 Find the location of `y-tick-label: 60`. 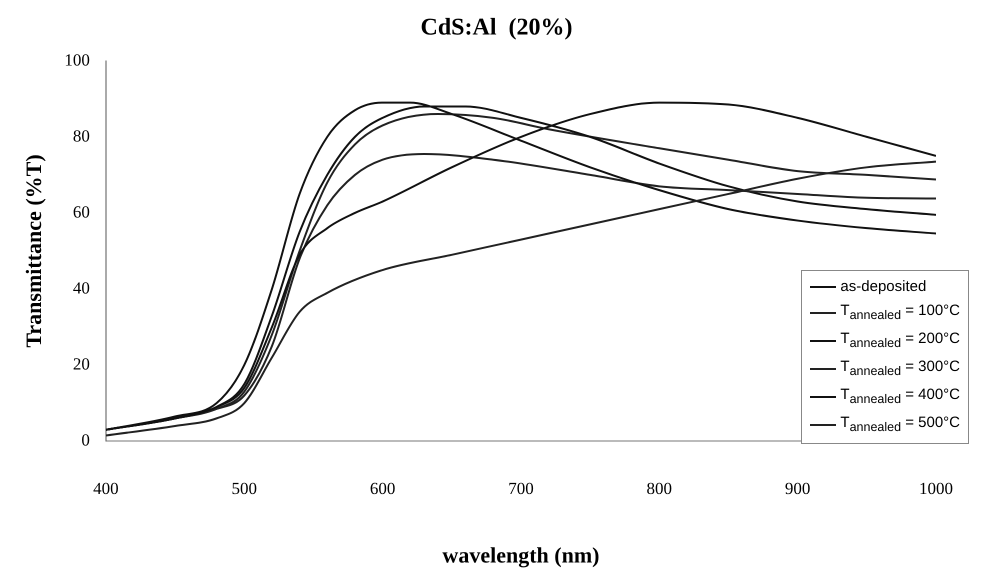

y-tick-label: 60 is located at coordinates (81, 212).